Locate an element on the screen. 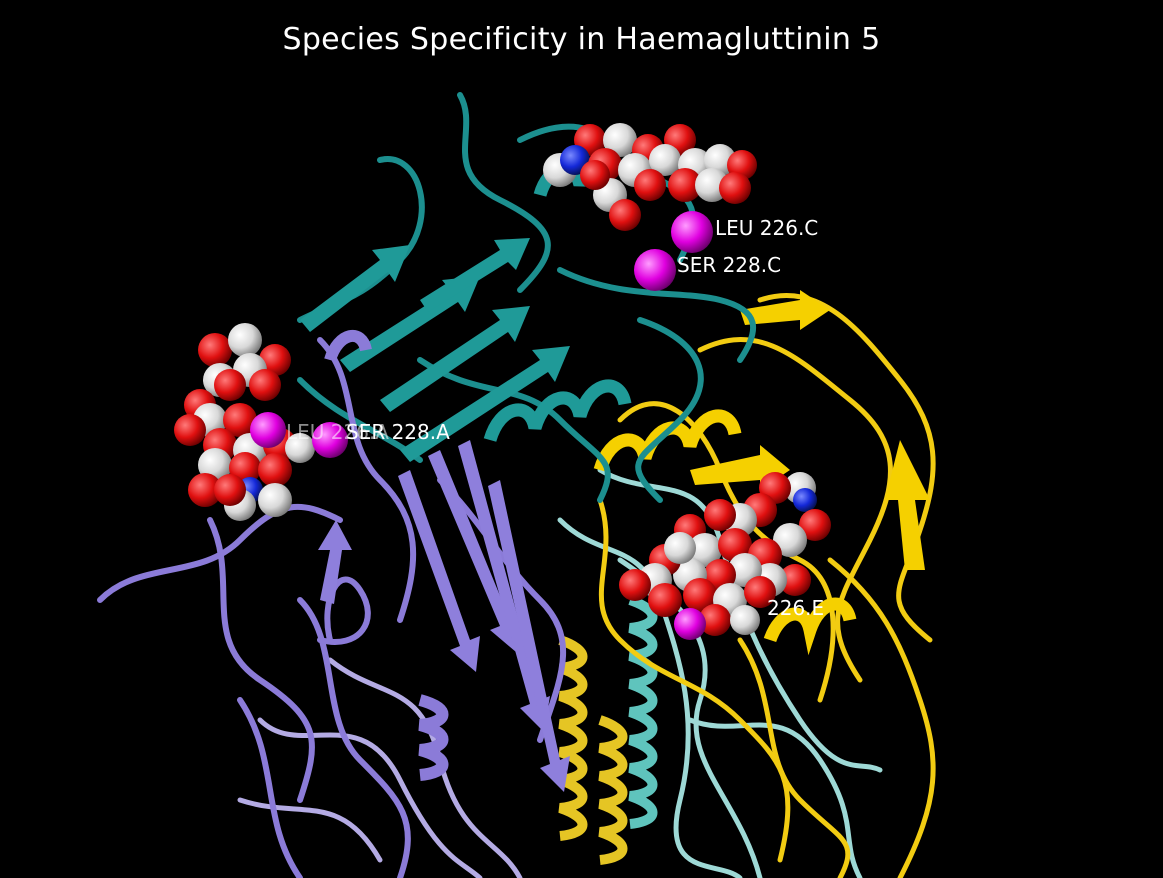 This screenshot has width=1163, height=878. marker-ser-228-c is located at coordinates (655, 270).